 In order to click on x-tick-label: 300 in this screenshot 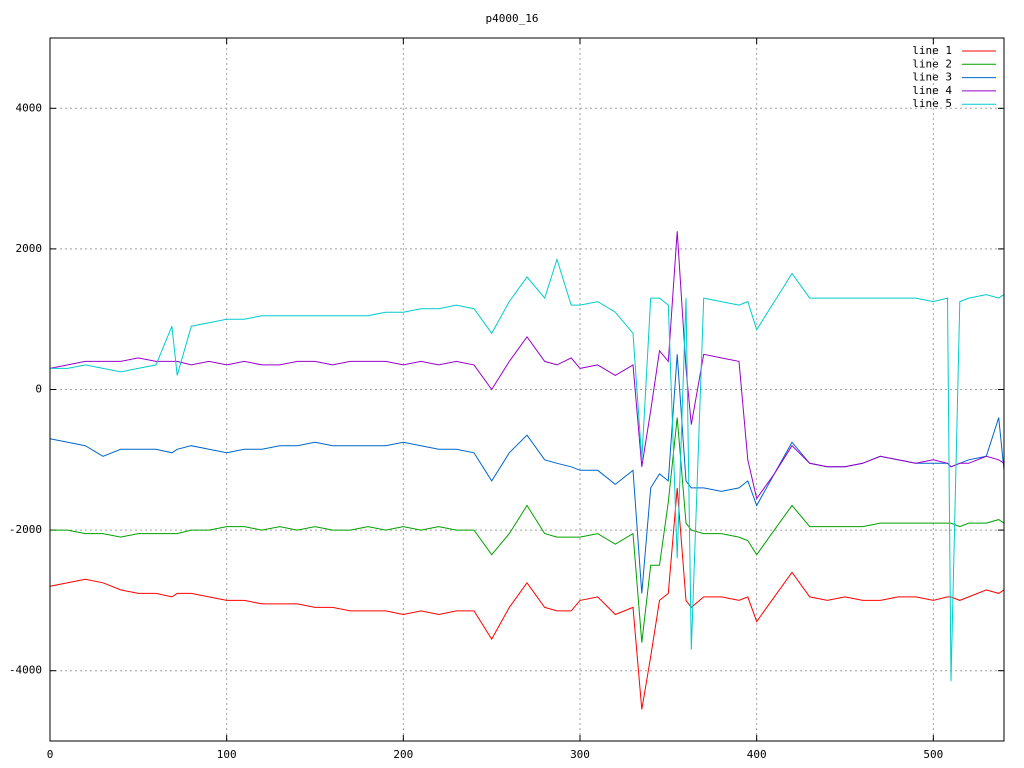, I will do `click(580, 754)`.